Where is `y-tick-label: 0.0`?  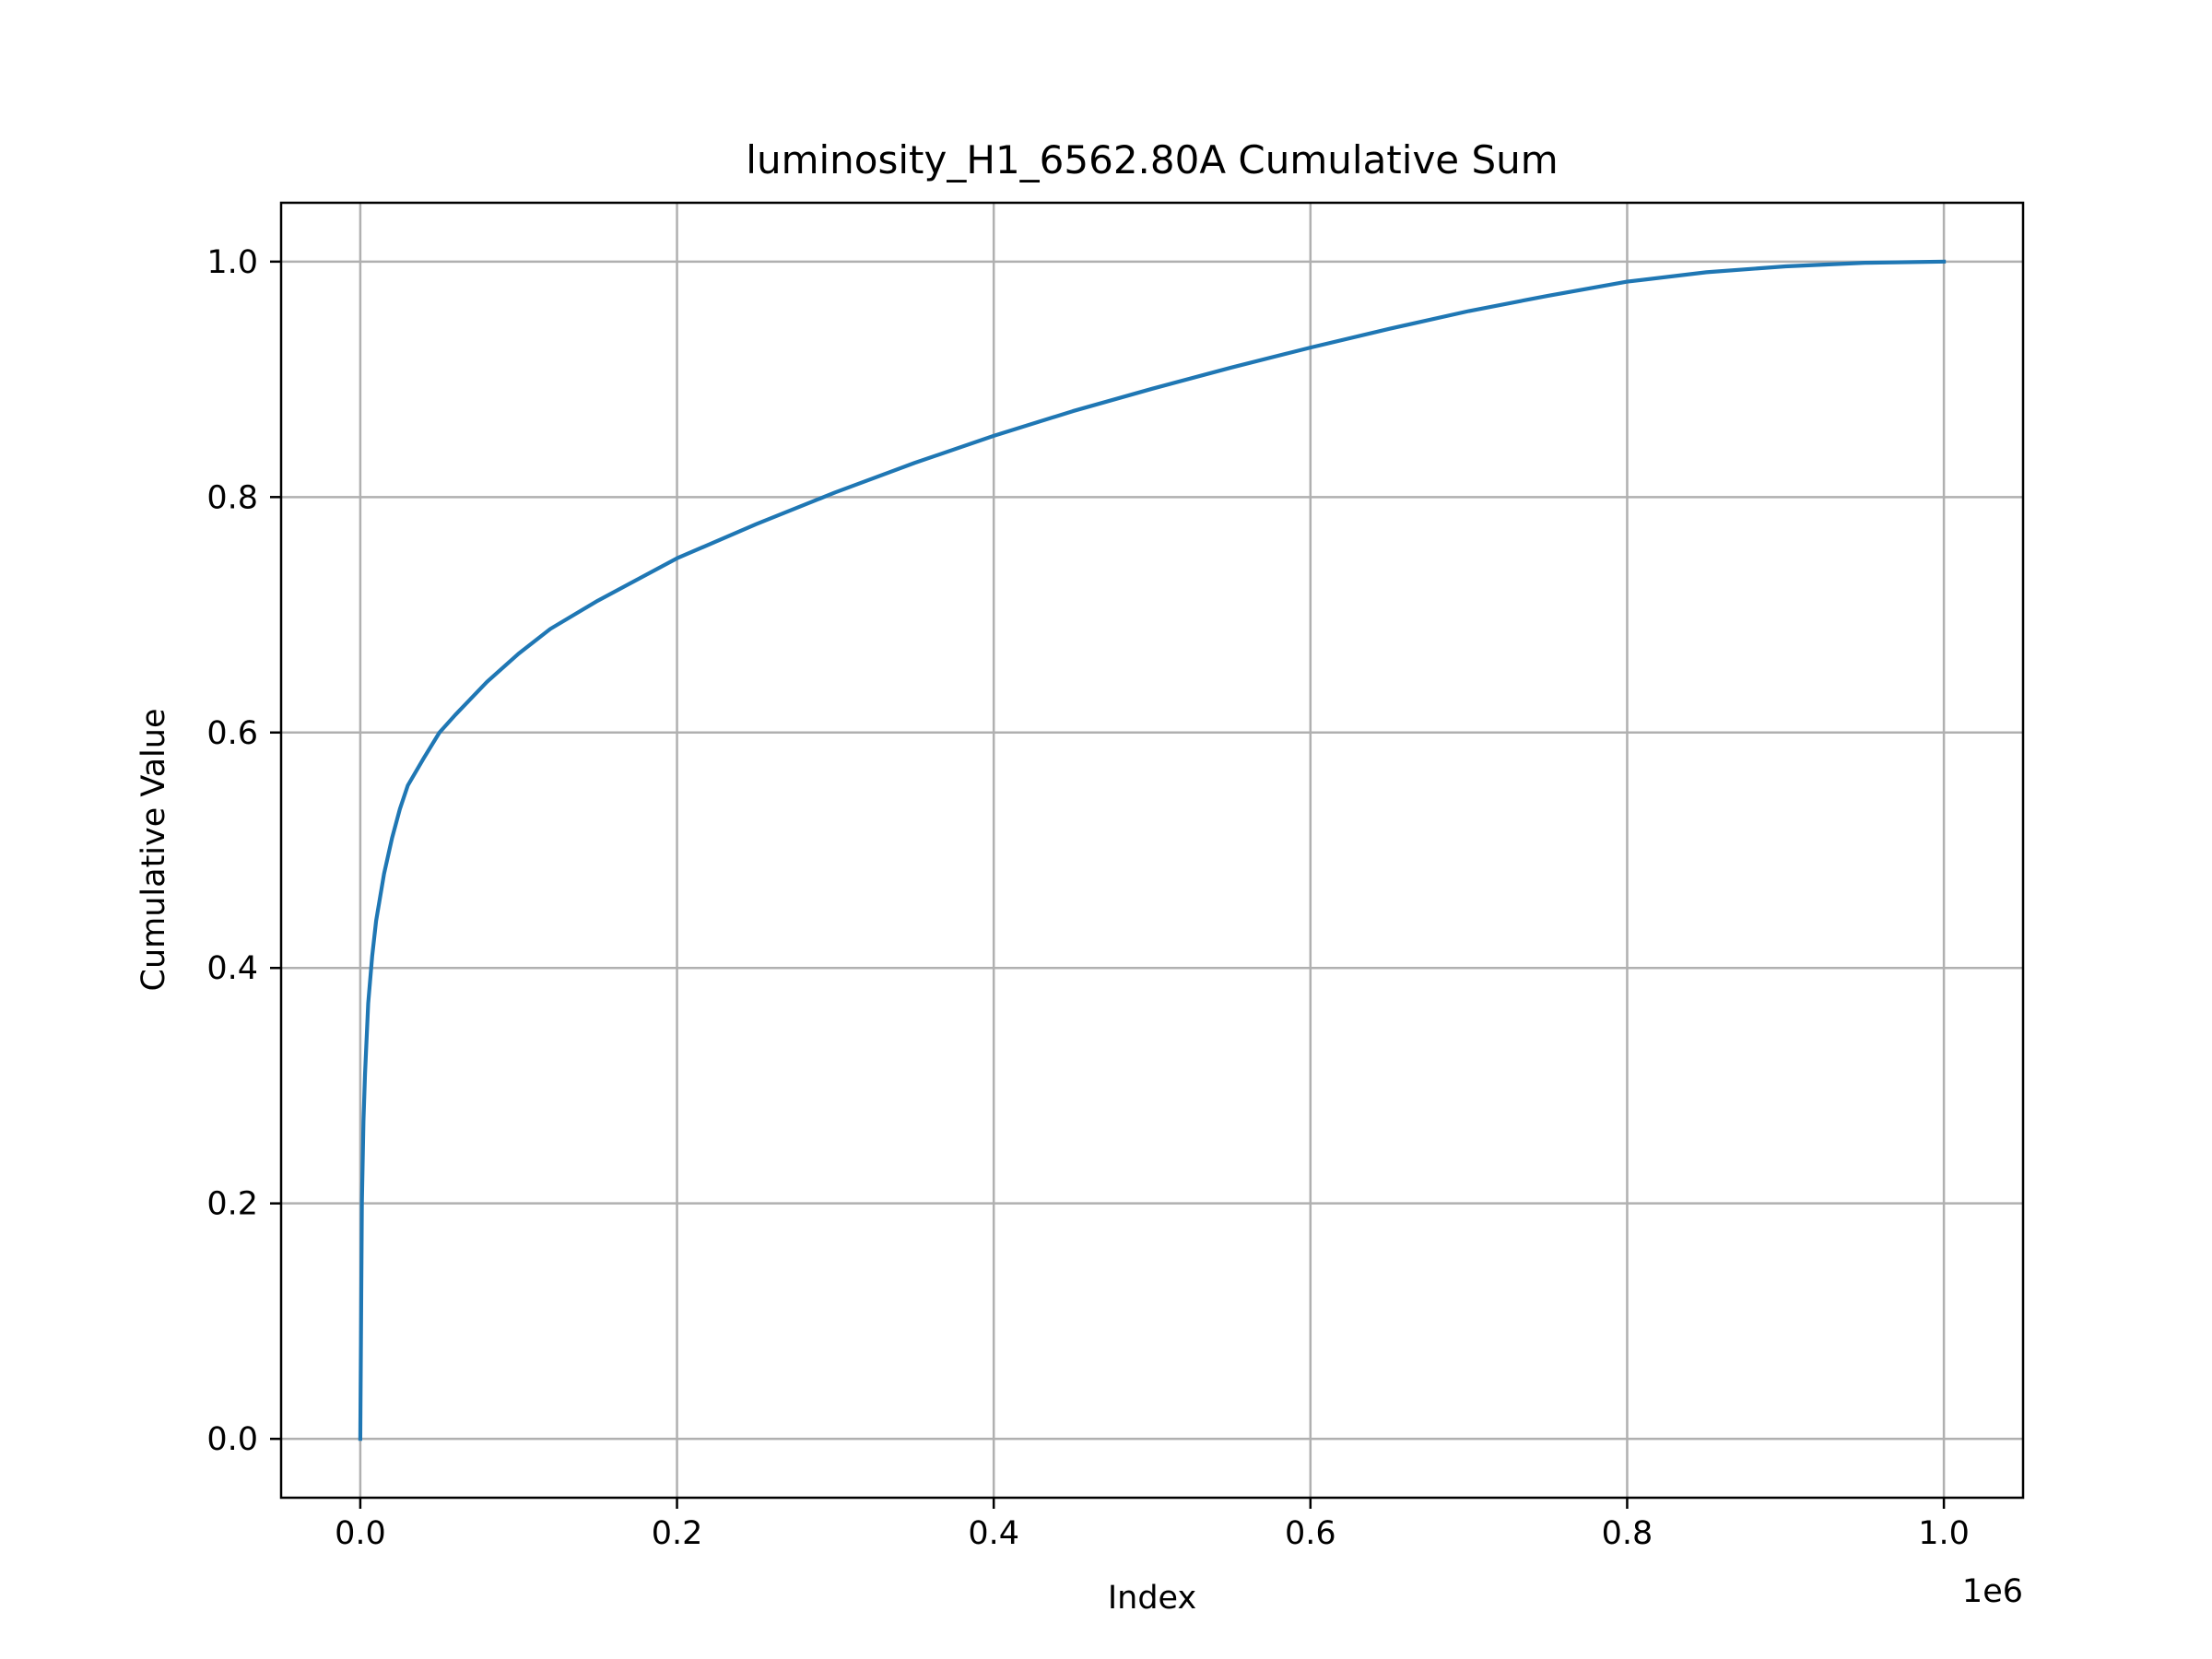 y-tick-label: 0.0 is located at coordinates (232, 1439).